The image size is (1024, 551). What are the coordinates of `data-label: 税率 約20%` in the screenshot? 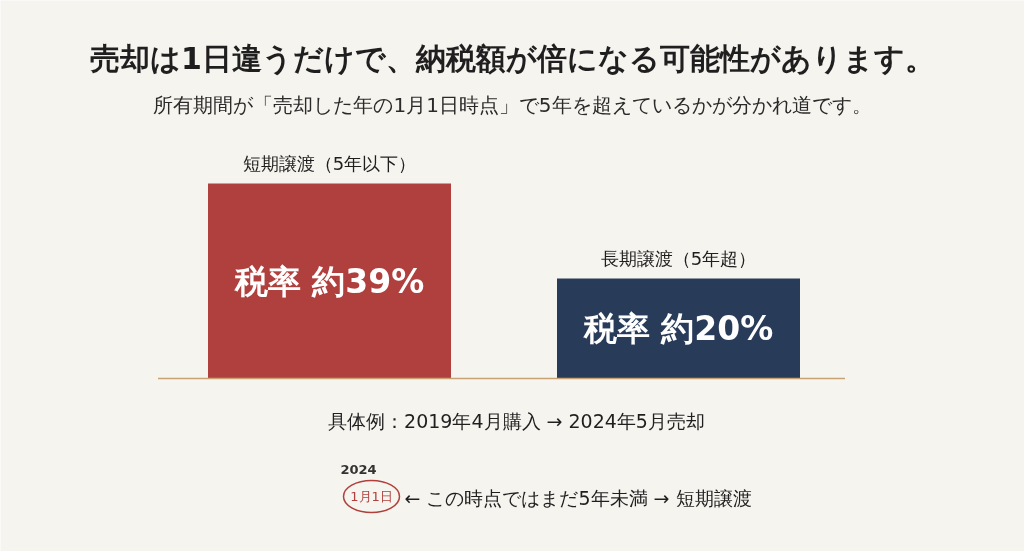 It's located at (678, 328).